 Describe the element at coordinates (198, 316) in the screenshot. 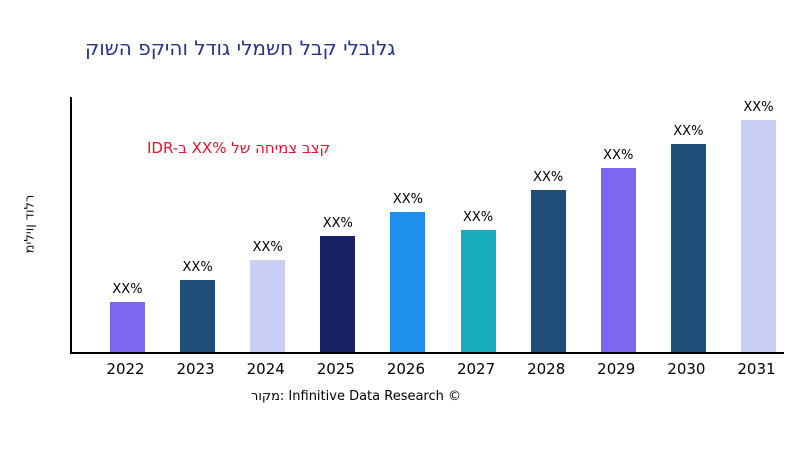

I see `bar-2023` at that location.